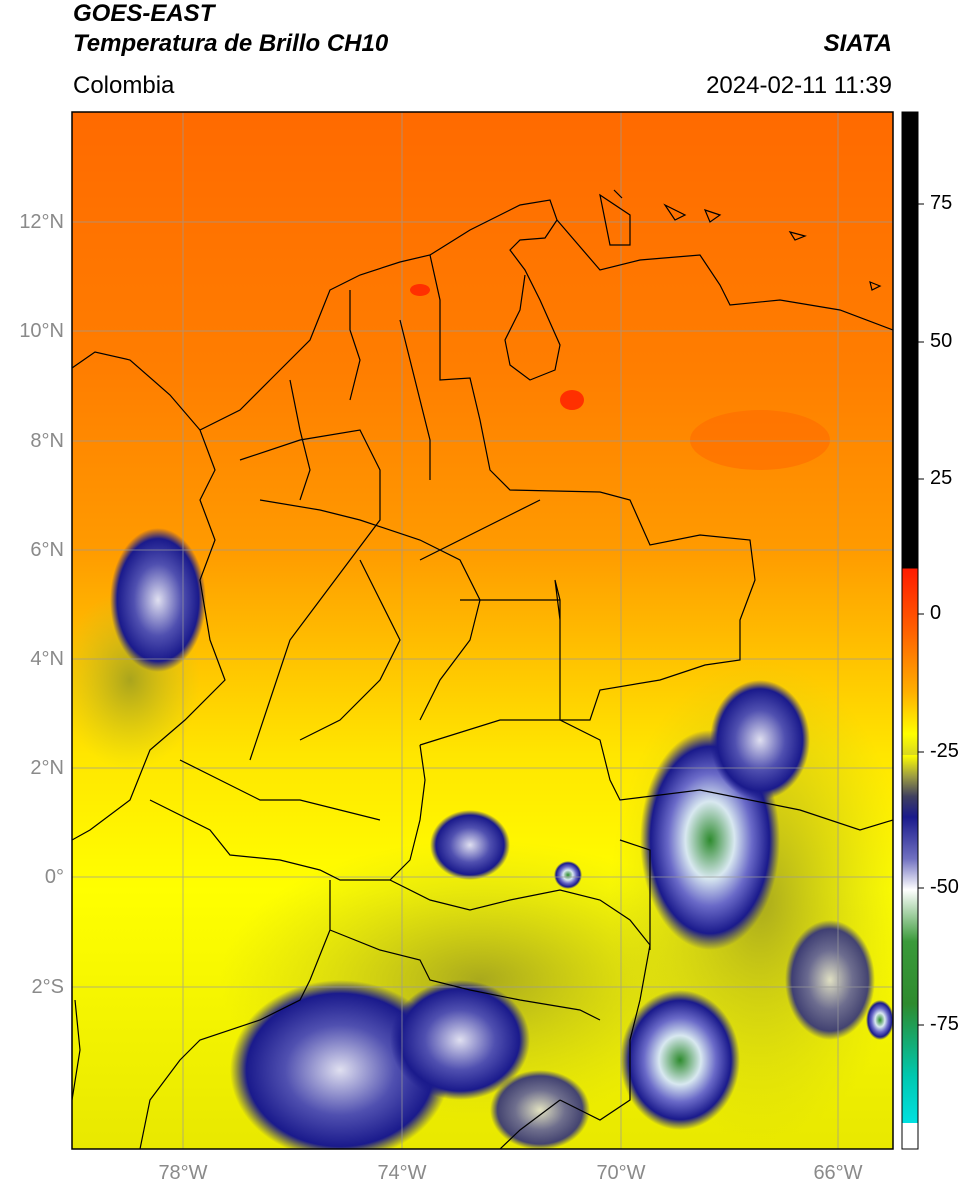  Describe the element at coordinates (921, 614) in the screenshot. I see `colorbar-ticks` at that location.